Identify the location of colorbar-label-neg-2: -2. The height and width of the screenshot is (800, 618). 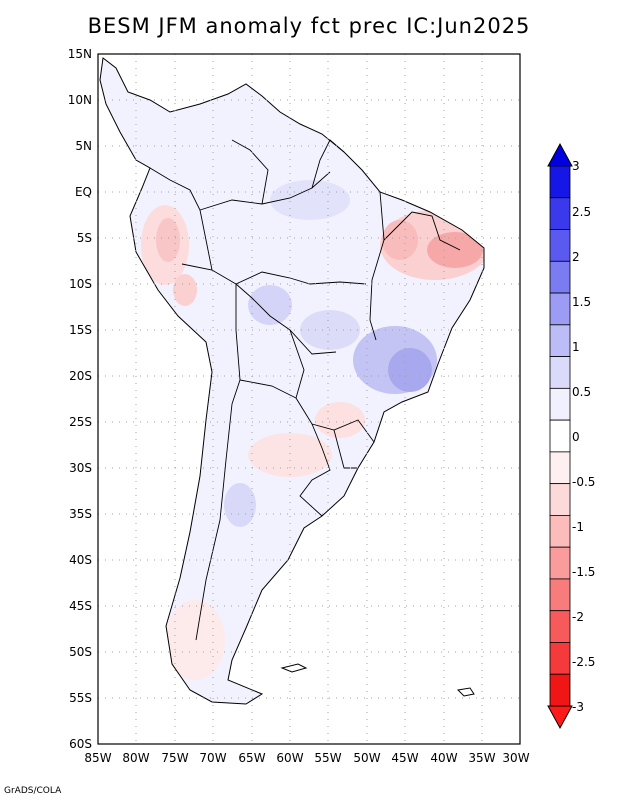
(578, 617).